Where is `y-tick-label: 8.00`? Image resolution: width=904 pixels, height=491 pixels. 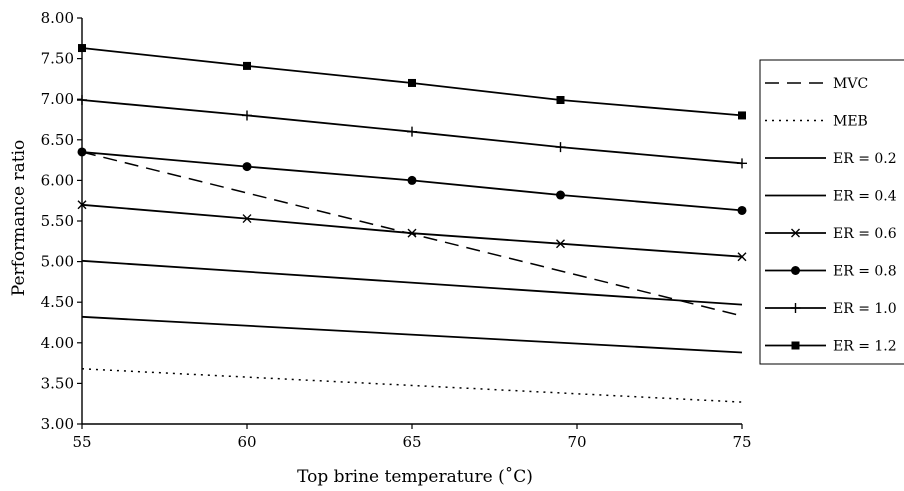
y-tick-label: 8.00 is located at coordinates (57, 18).